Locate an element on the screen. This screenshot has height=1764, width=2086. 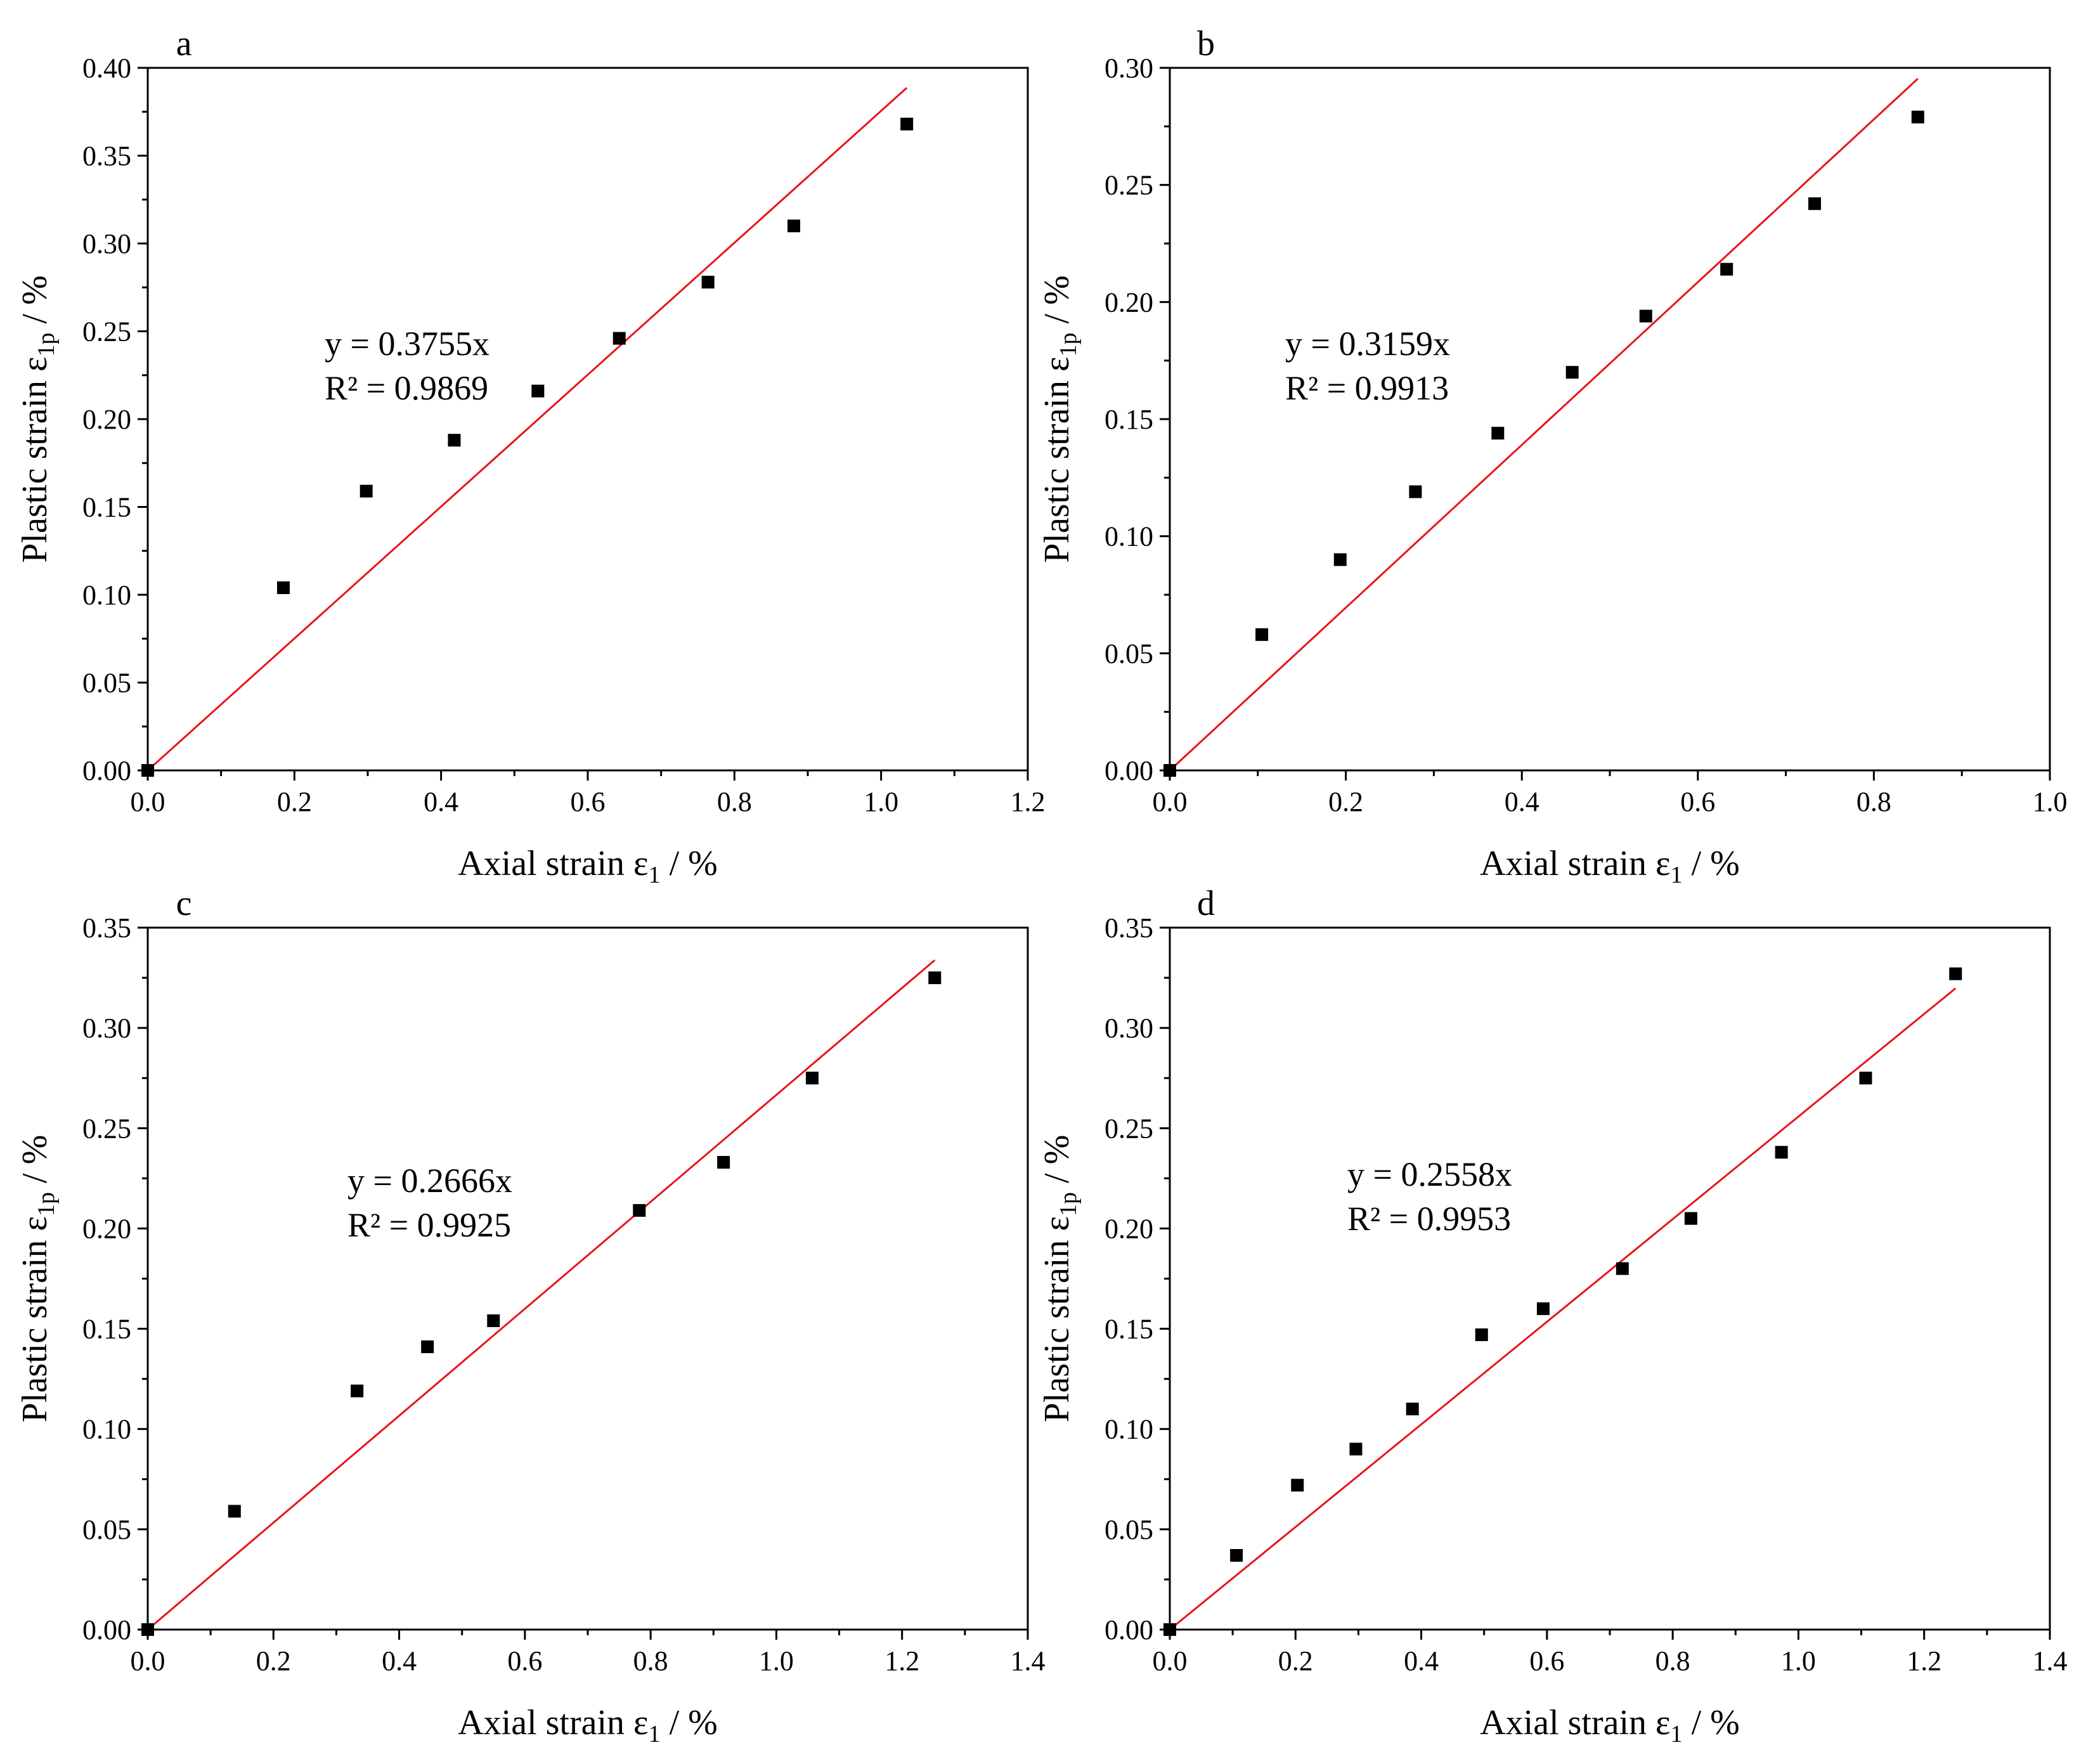
panel-letter: d is located at coordinates (1206, 904).